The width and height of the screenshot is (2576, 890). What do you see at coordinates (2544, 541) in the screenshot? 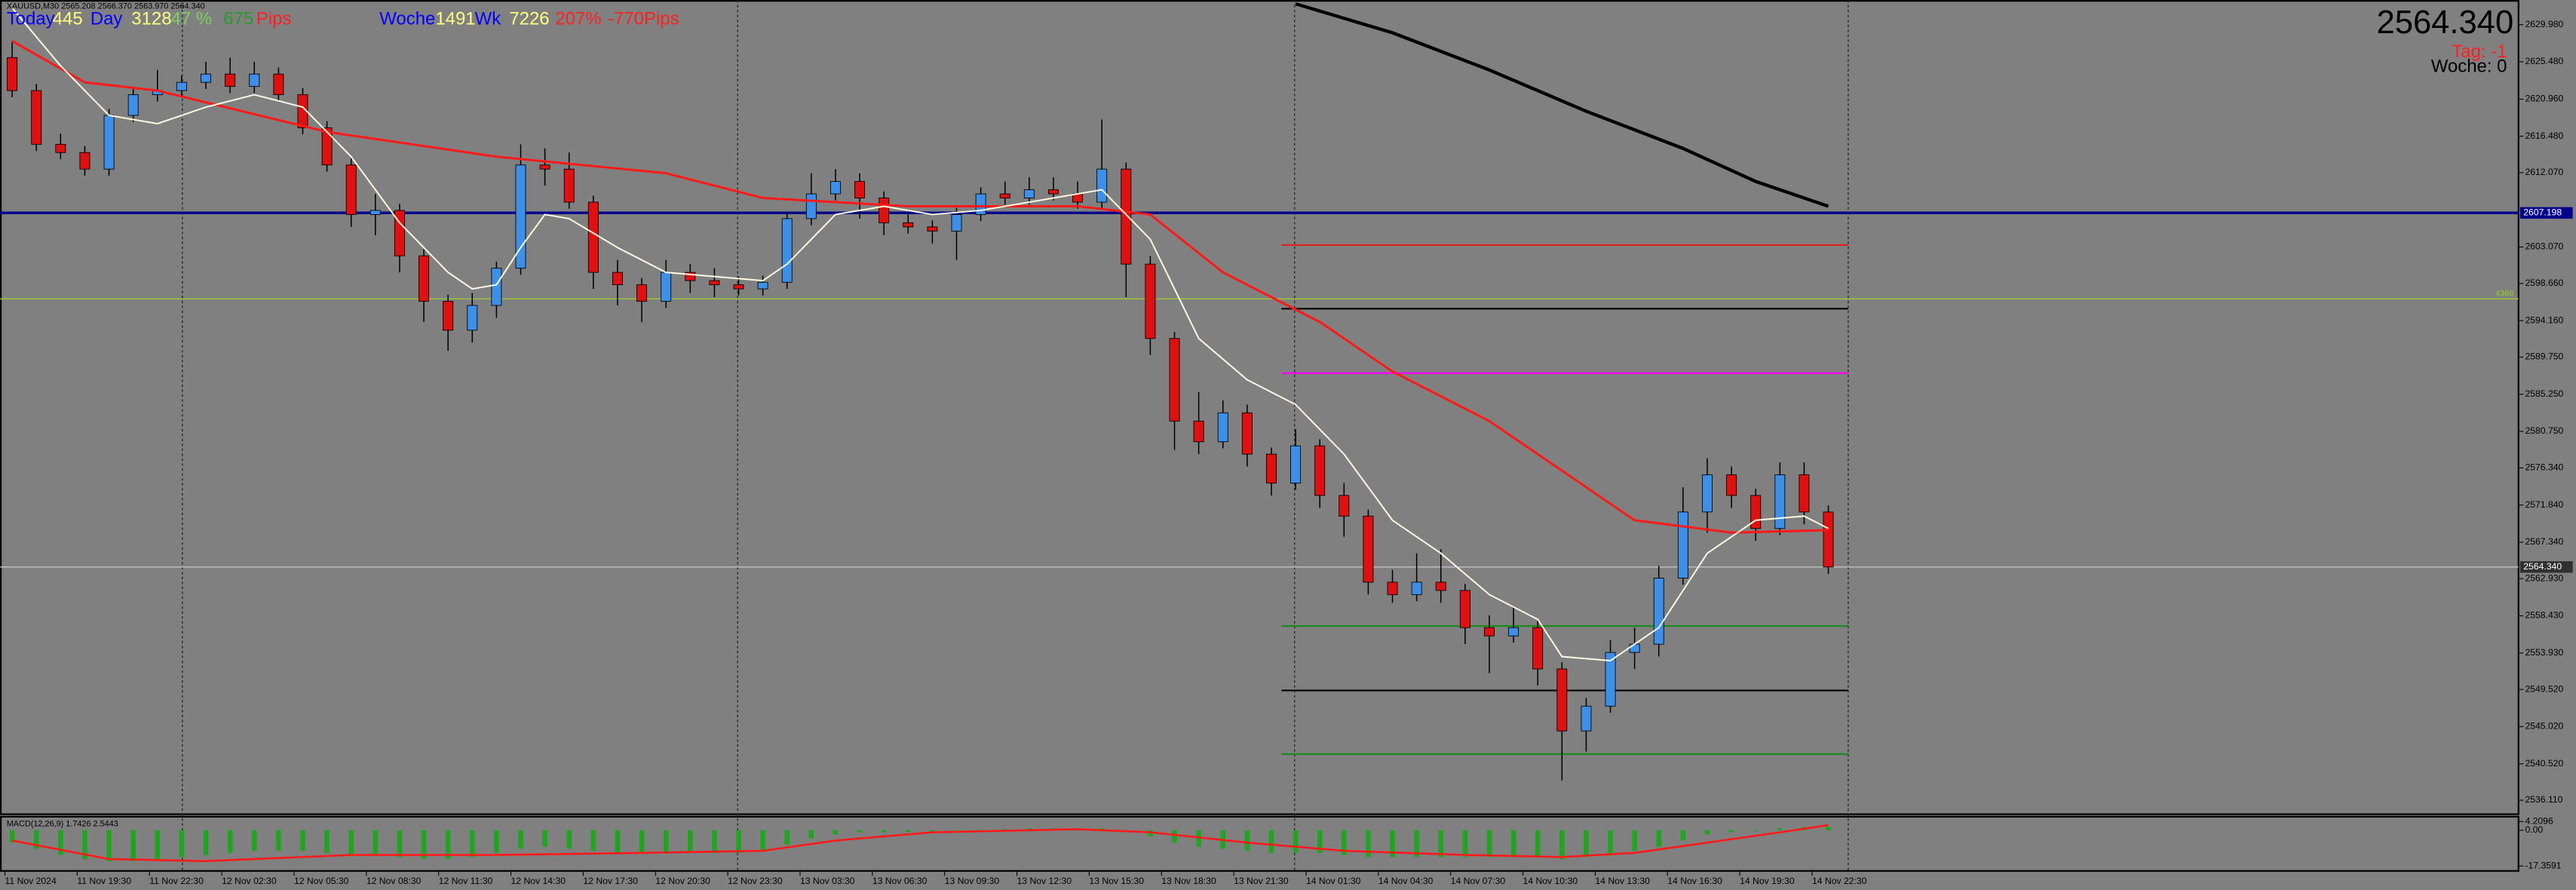
I see `y-tick-label: 2567.340` at bounding box center [2544, 541].